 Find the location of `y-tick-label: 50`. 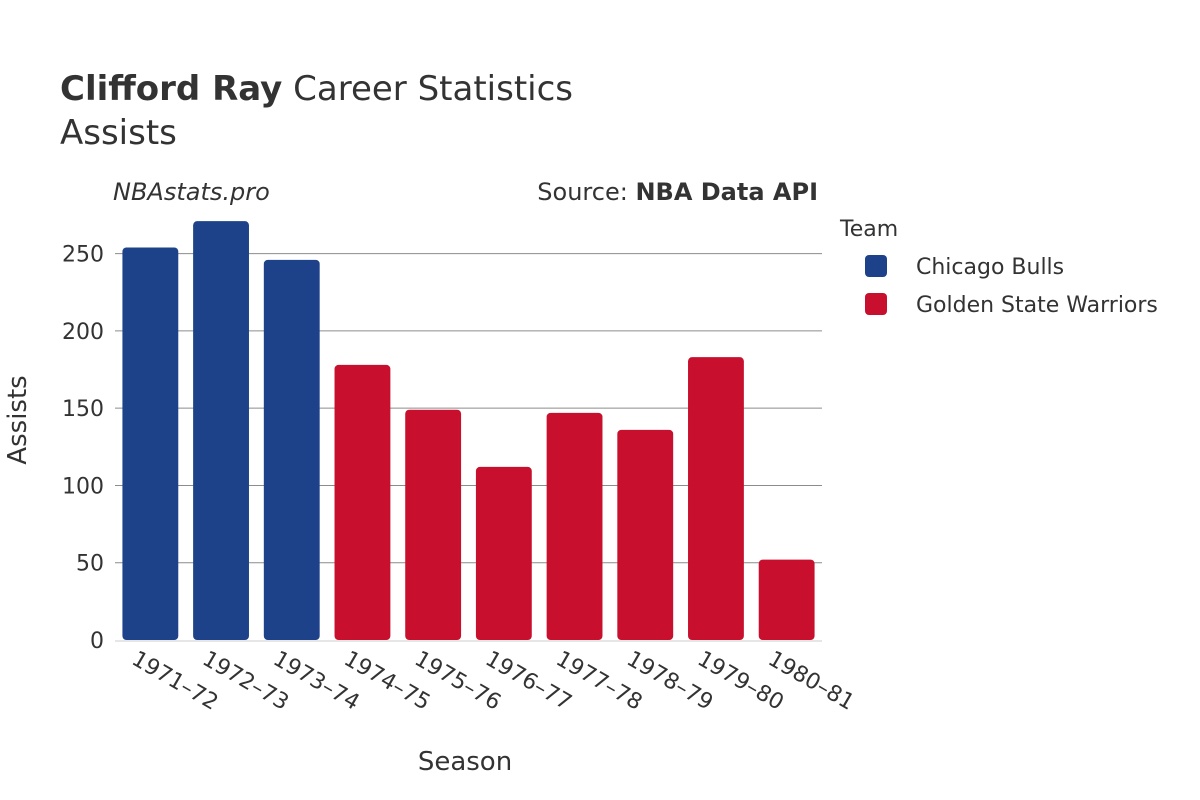

y-tick-label: 50 is located at coordinates (90, 564).